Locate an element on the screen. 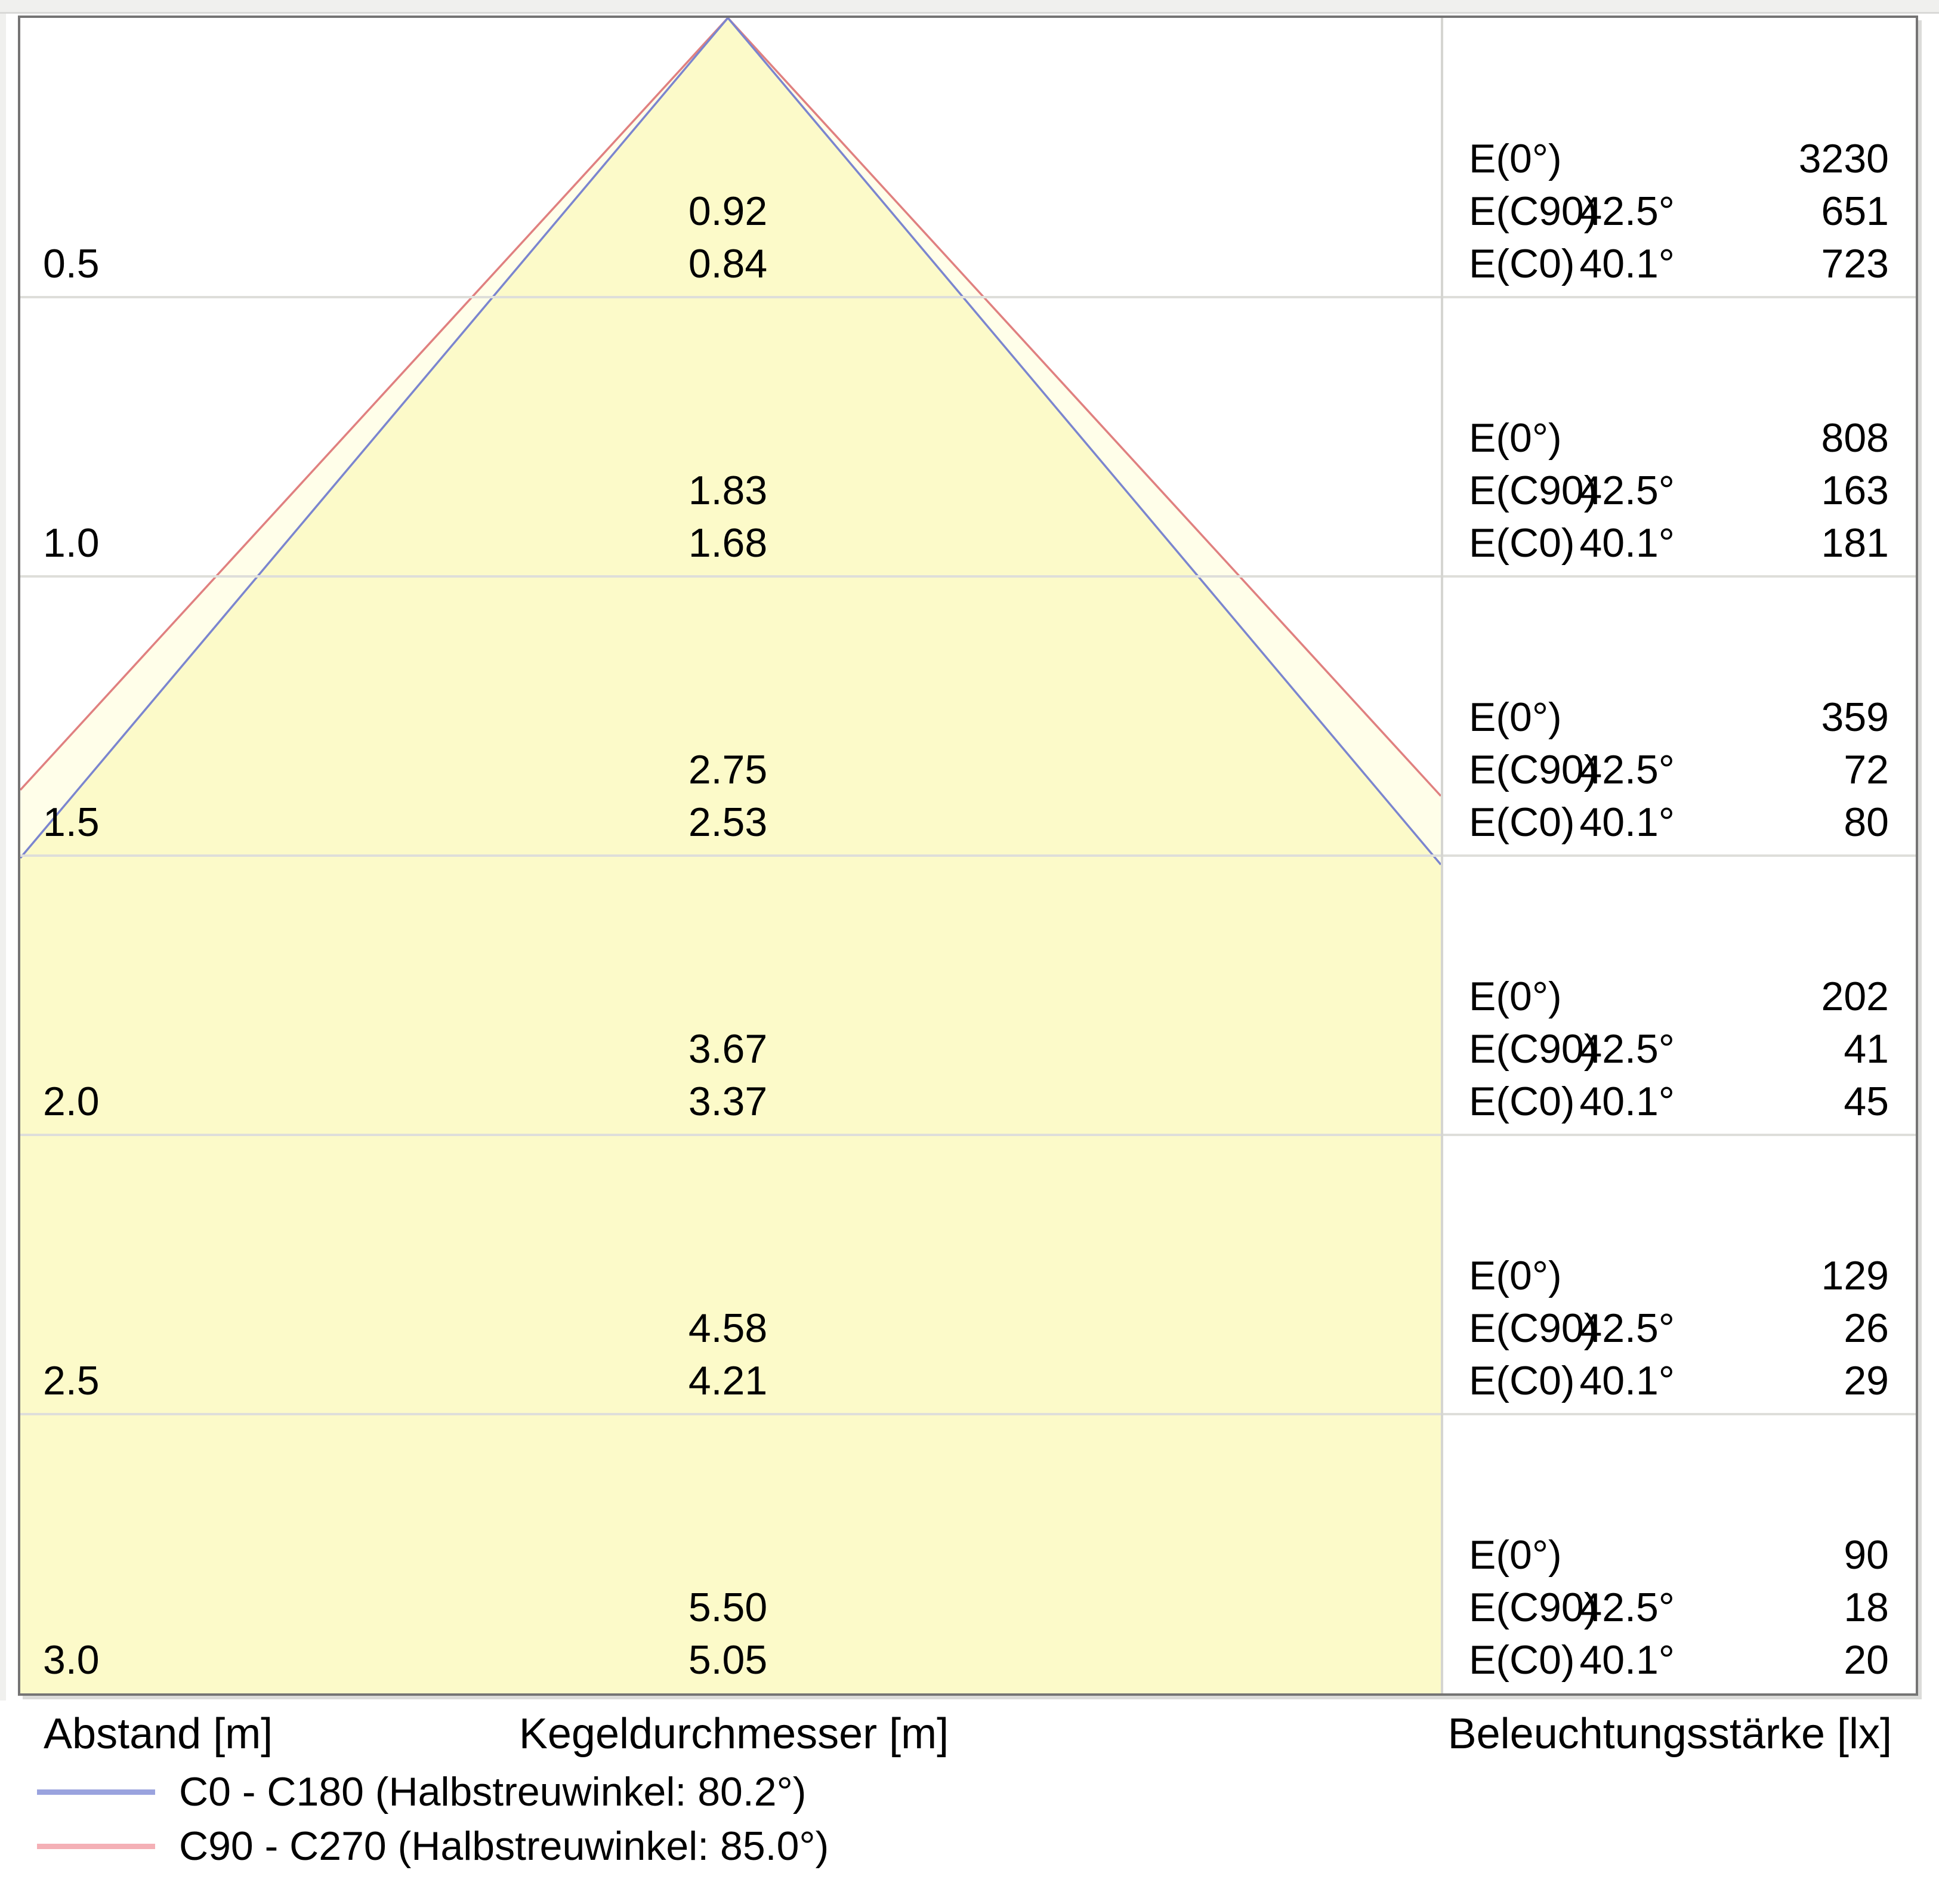  illuminance-value: 359 is located at coordinates (1855, 717).